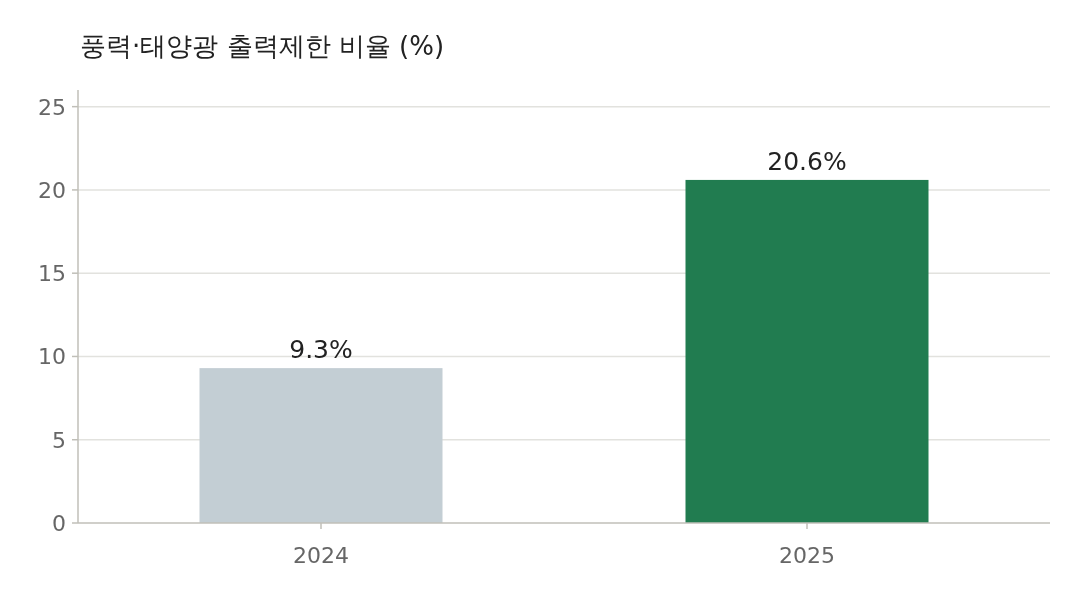 This screenshot has width=1080, height=600. What do you see at coordinates (52, 107) in the screenshot?
I see `y-tick-label: 25` at bounding box center [52, 107].